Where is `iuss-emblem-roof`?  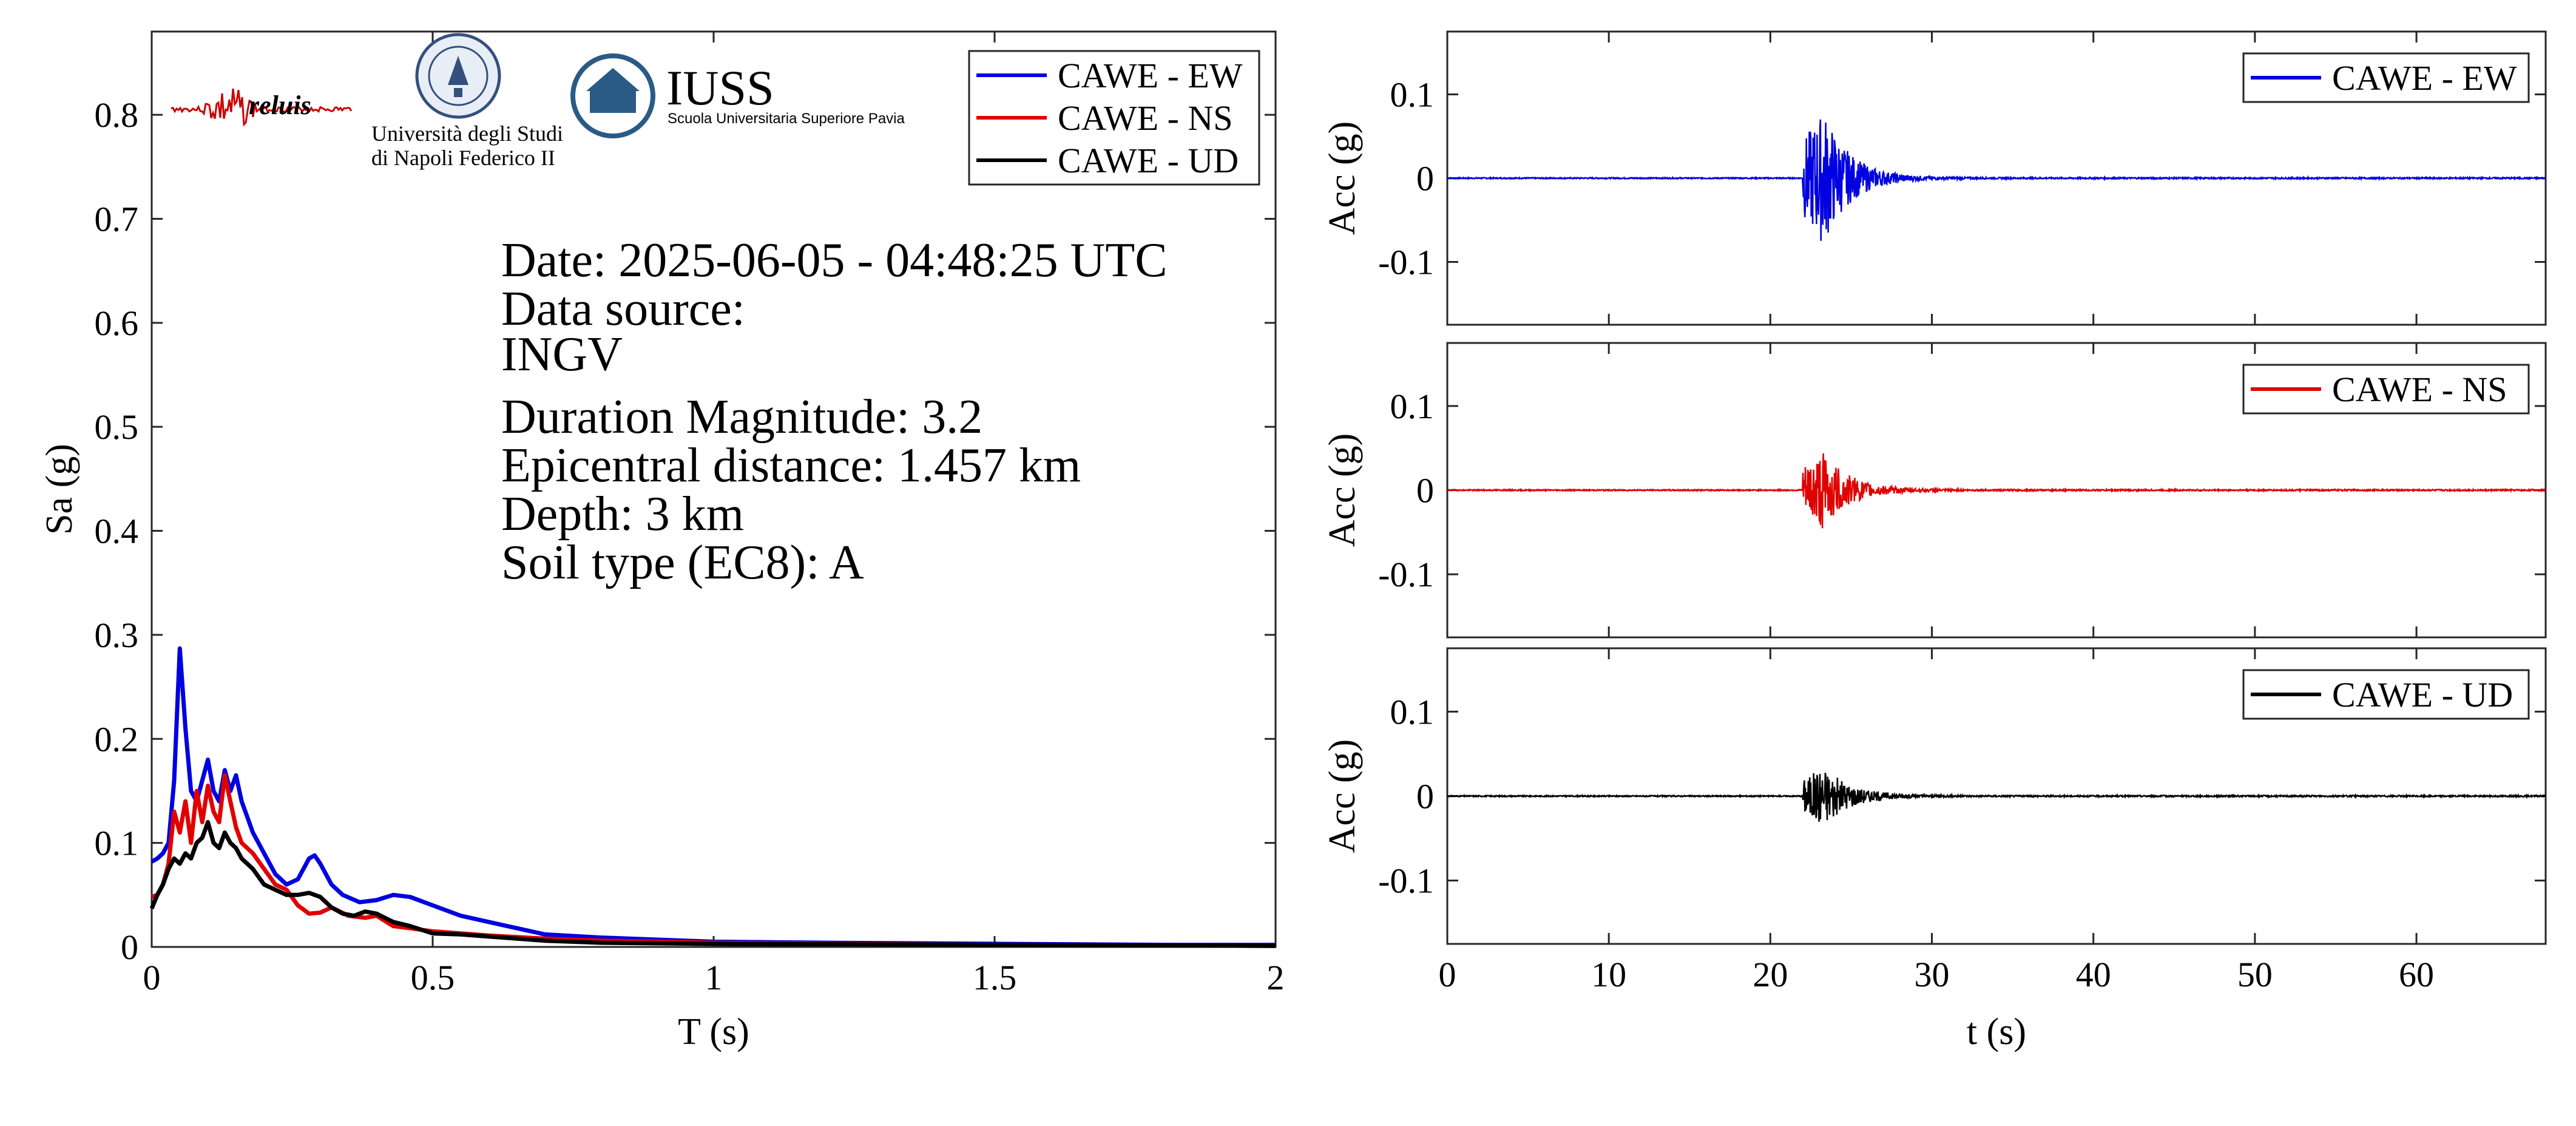
iuss-emblem-roof is located at coordinates (613, 79).